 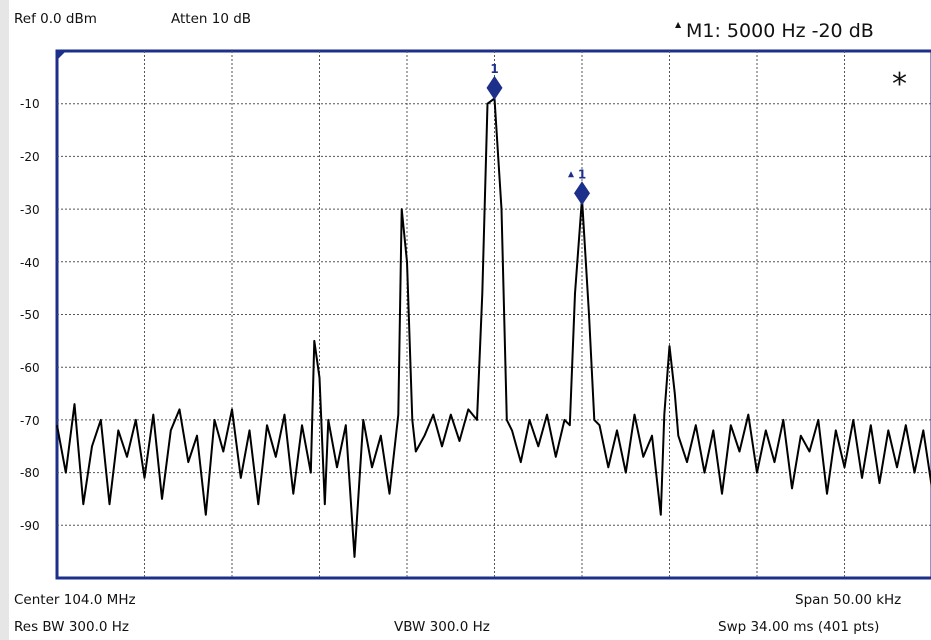 What do you see at coordinates (899, 84) in the screenshot?
I see `status-star-icon: *` at bounding box center [899, 84].